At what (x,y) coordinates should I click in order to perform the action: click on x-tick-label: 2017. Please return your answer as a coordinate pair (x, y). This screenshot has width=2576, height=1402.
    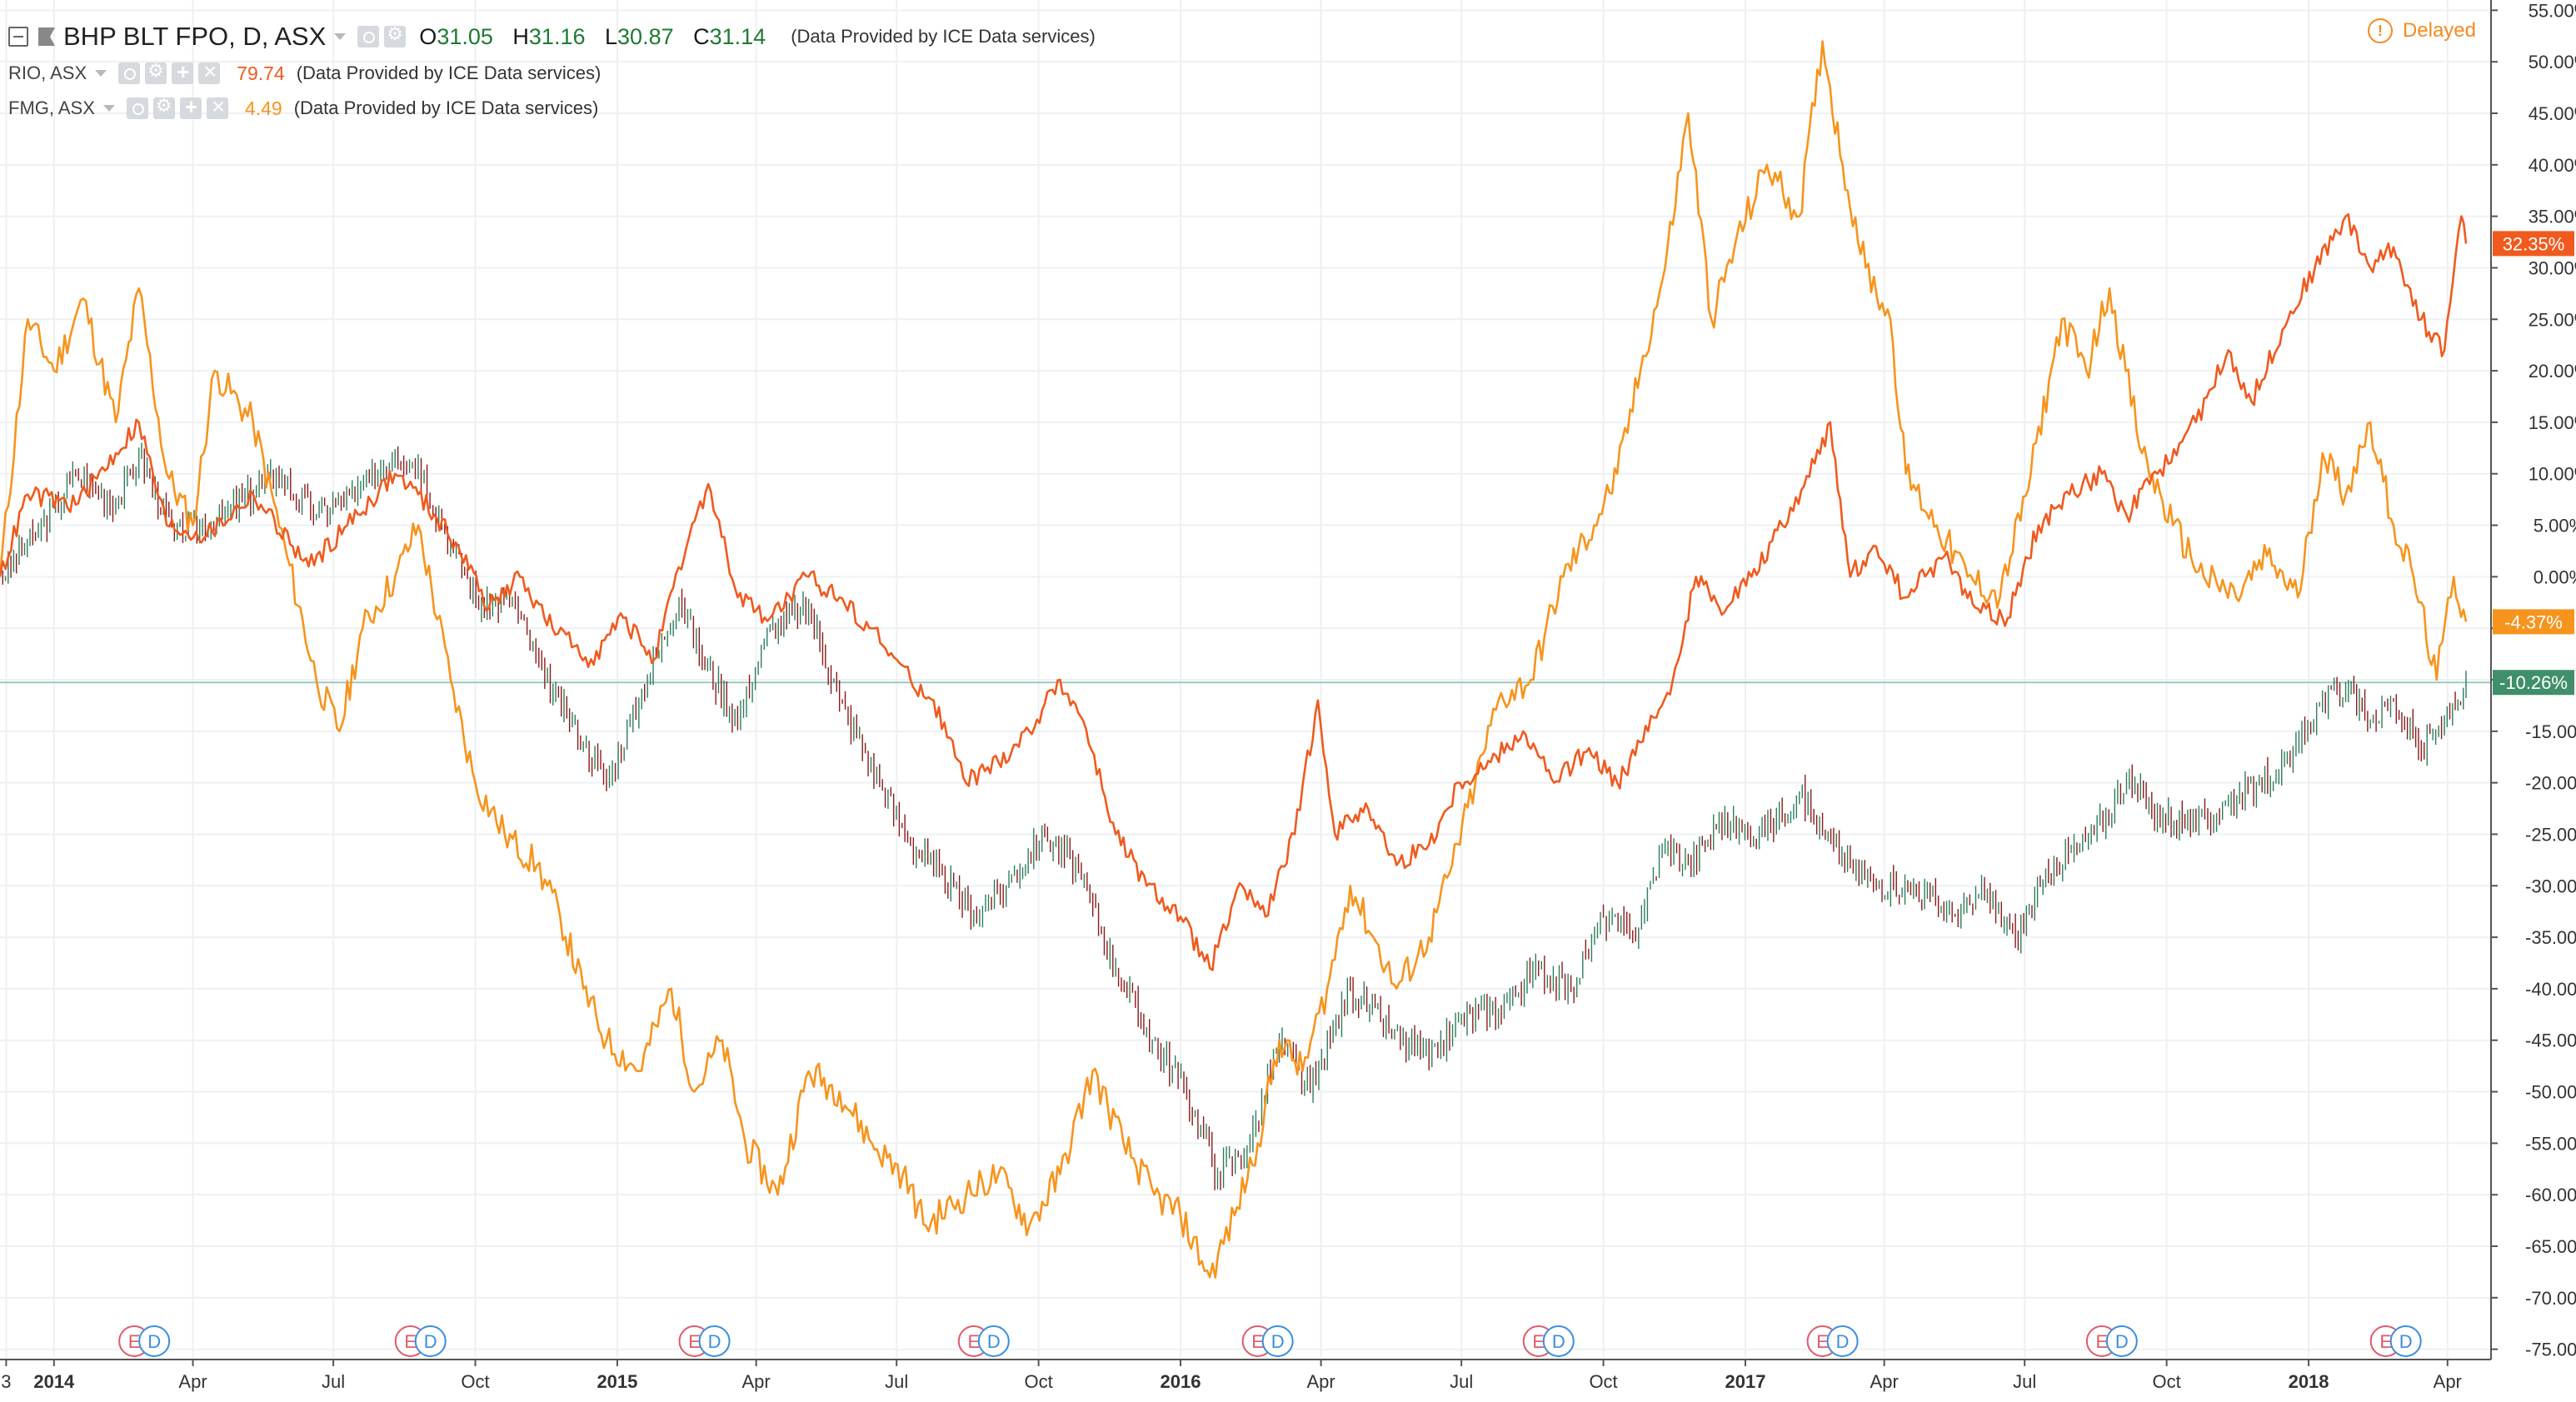
    Looking at the image, I should click on (1745, 1382).